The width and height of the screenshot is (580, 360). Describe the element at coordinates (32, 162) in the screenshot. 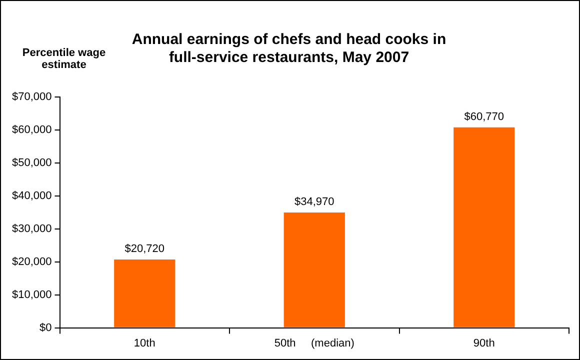

I see `y-tick-label: $50,000` at that location.